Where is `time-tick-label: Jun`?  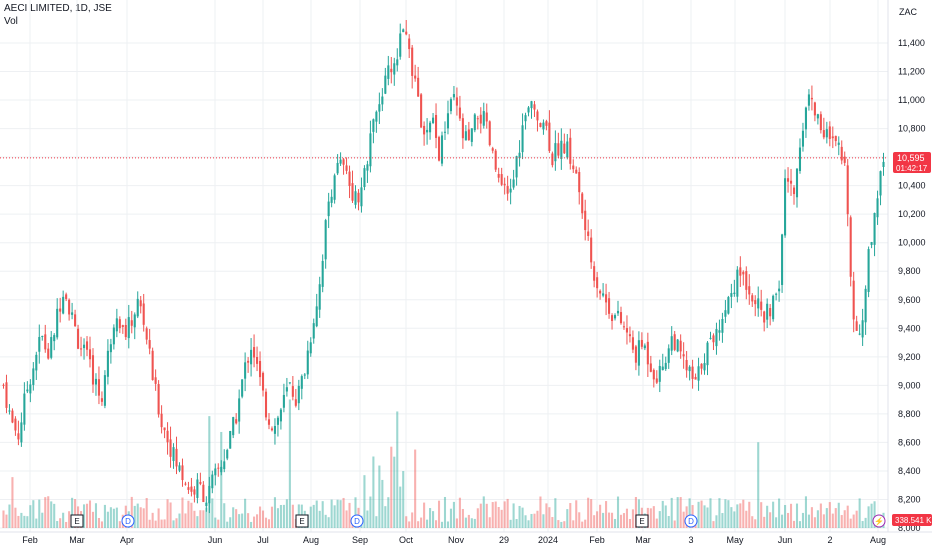 time-tick-label: Jun is located at coordinates (785, 540).